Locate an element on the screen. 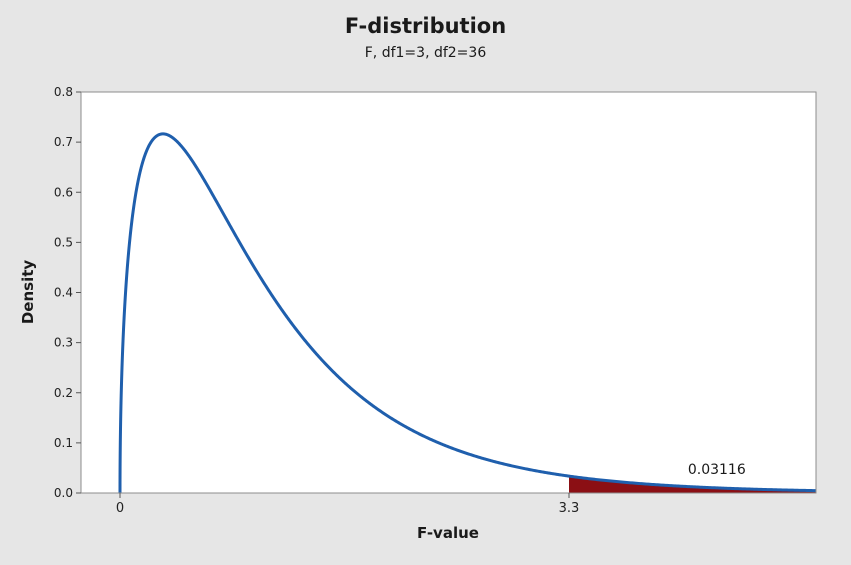  y-axis: 0.0 0.1 0.2 0.3 0.4 0.5 0.6 0.7 0.8 is located at coordinates (67, 292).